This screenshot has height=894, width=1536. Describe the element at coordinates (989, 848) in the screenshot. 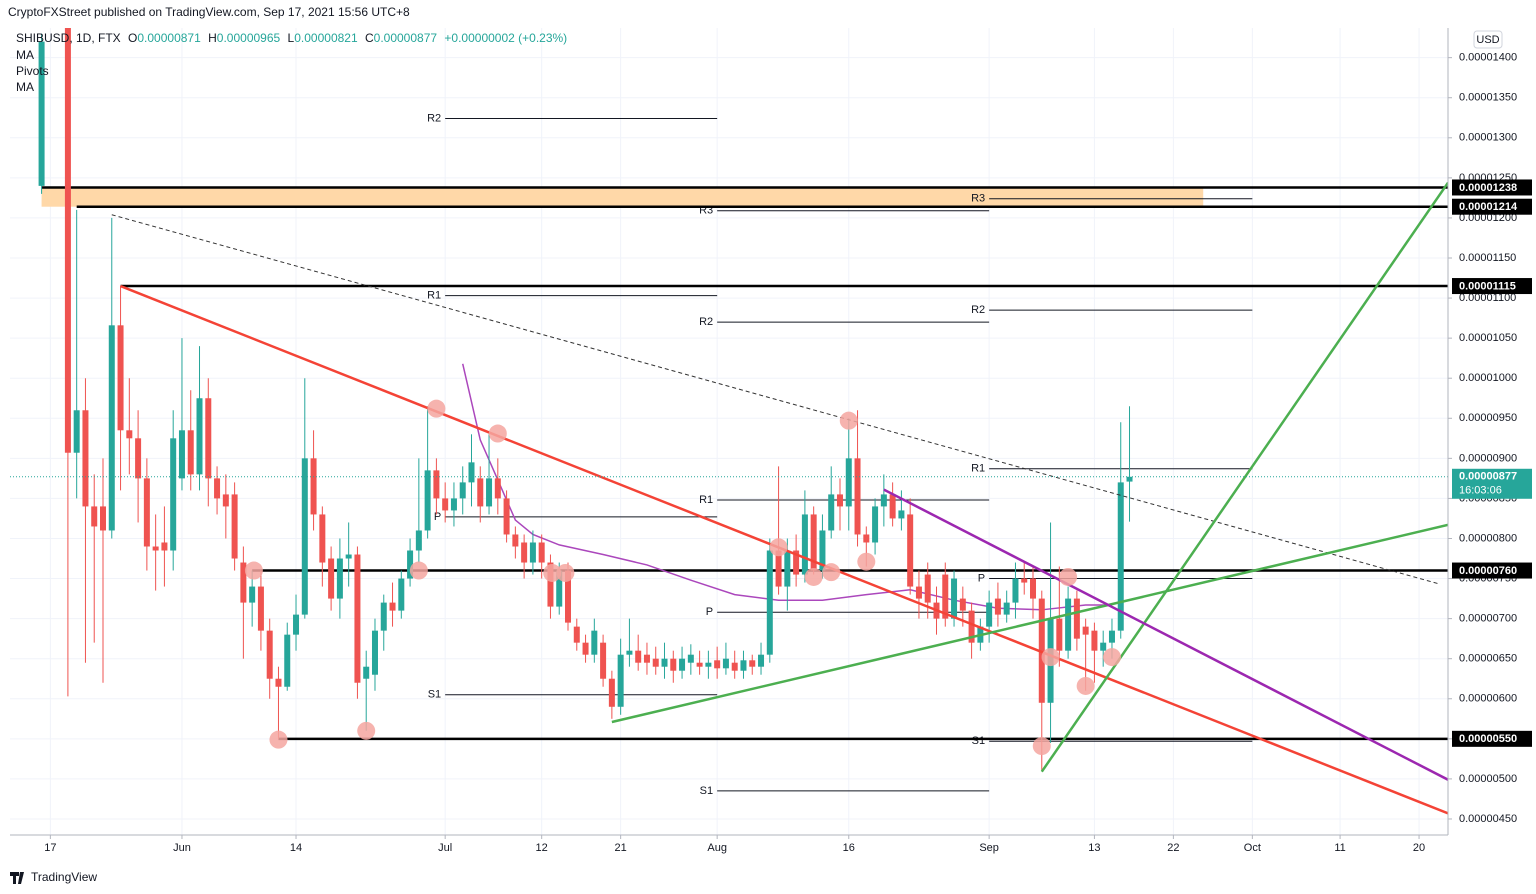

I see `x-tick-label: Sep` at that location.